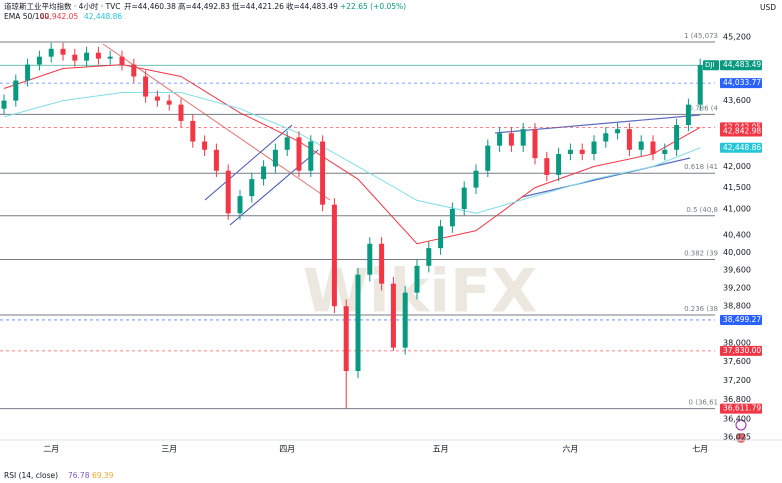 The height and width of the screenshot is (483, 782). What do you see at coordinates (737, 399) in the screenshot?
I see `y-tick-label: 36,800` at bounding box center [737, 399].